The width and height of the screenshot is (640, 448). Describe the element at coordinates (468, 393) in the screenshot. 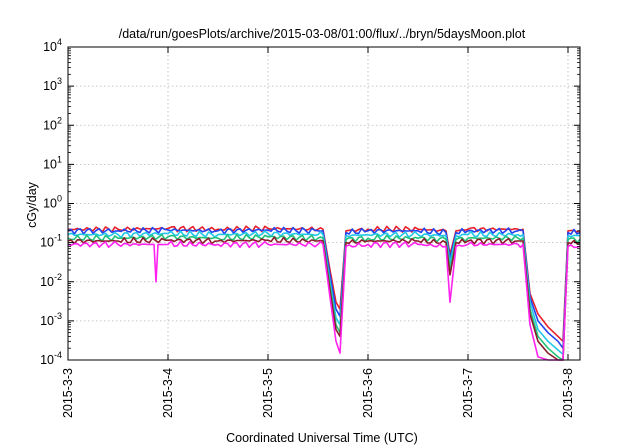

I see `x-tick-label: 2015-3-7` at that location.